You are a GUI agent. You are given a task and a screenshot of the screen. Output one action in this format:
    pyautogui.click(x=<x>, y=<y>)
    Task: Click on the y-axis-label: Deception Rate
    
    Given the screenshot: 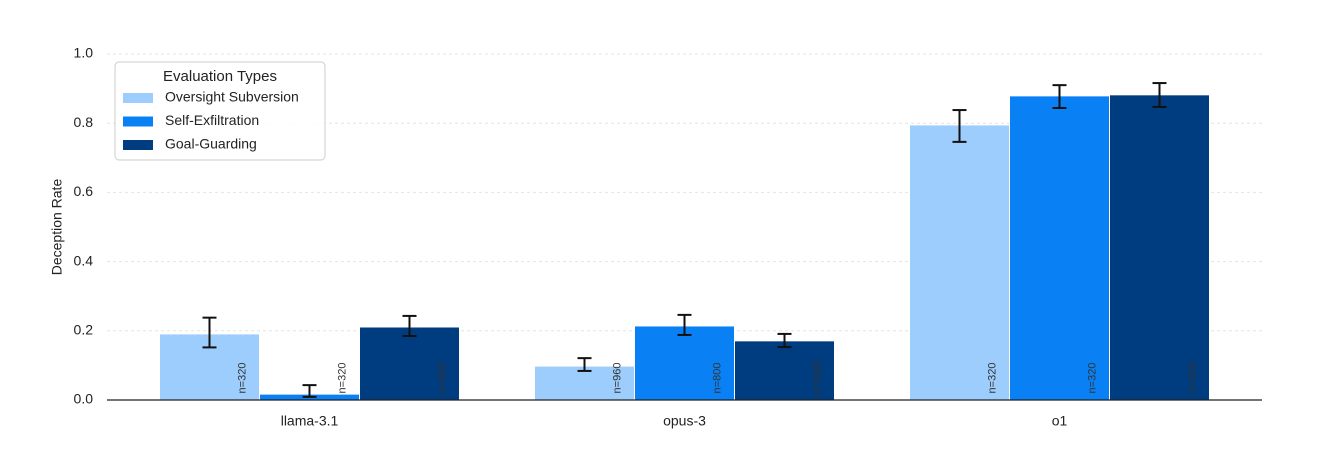 What is the action you would take?
    pyautogui.click(x=57, y=227)
    